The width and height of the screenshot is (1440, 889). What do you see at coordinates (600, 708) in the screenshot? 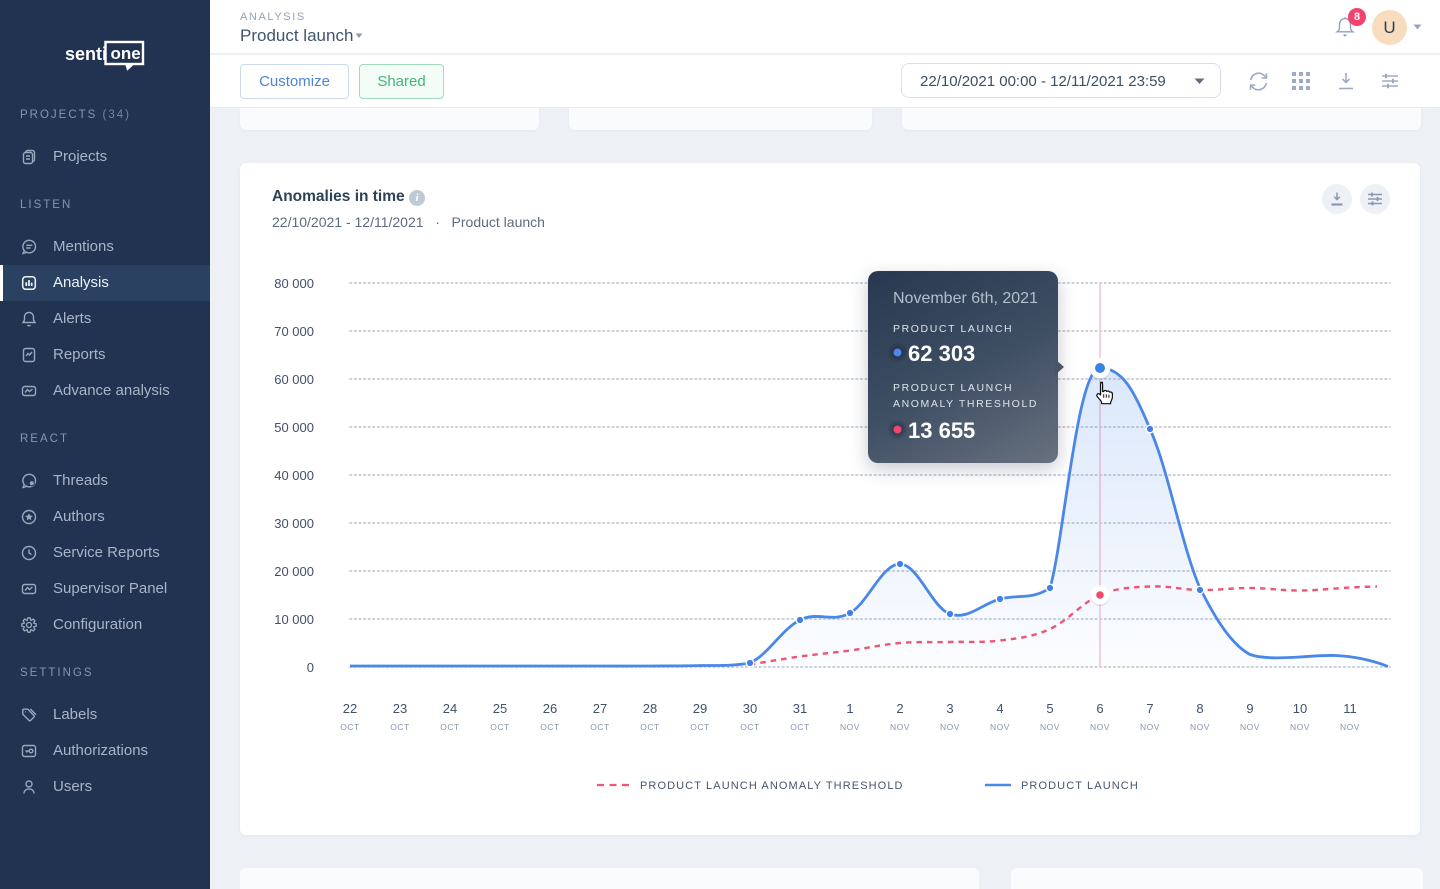
I see `svg-text: 27` at bounding box center [600, 708].